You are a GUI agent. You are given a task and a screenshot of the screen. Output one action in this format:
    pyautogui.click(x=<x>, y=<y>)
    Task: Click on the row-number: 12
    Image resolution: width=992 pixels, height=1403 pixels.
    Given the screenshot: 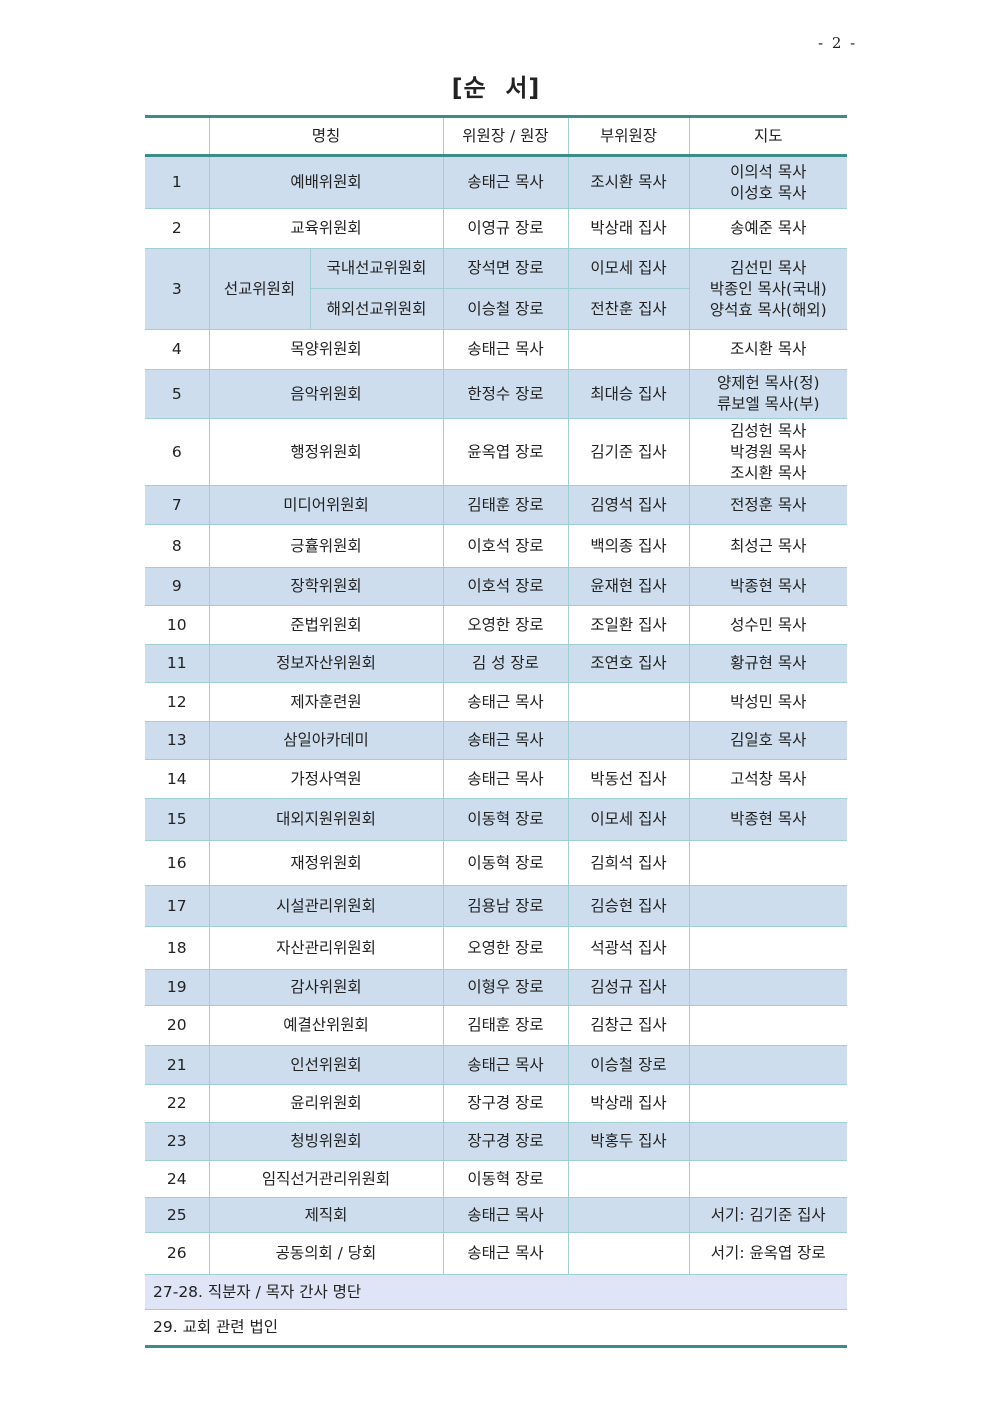 What is the action you would take?
    pyautogui.click(x=177, y=702)
    